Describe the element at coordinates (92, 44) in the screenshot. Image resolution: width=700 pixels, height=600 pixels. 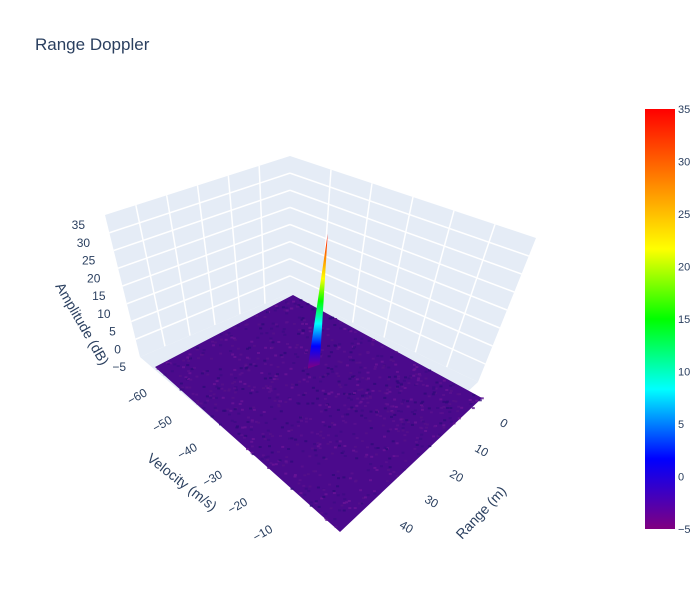
I see `chart-title: Range Doppler` at that location.